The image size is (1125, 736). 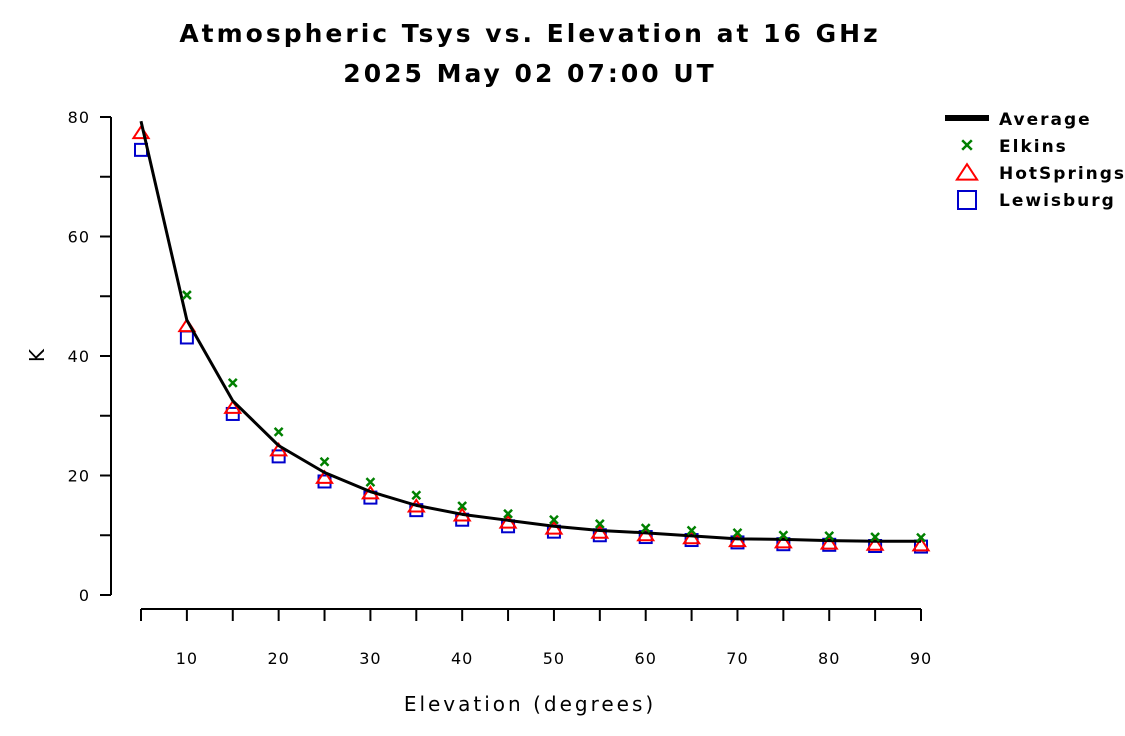 What do you see at coordinates (529, 33) in the screenshot?
I see `chart-title: Atmospheric Tsys vs. Elevation at 16 GHz` at bounding box center [529, 33].